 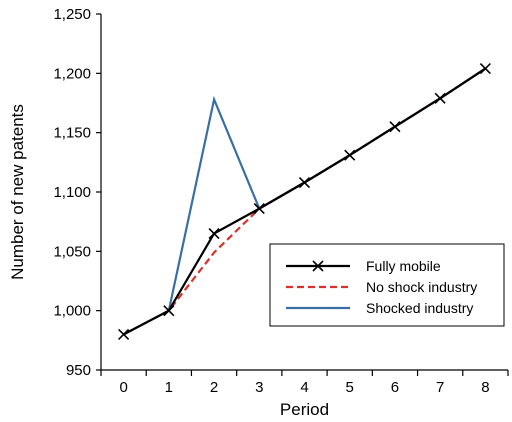 I want to click on y-tick-label: 1,150, so click(x=72, y=133).